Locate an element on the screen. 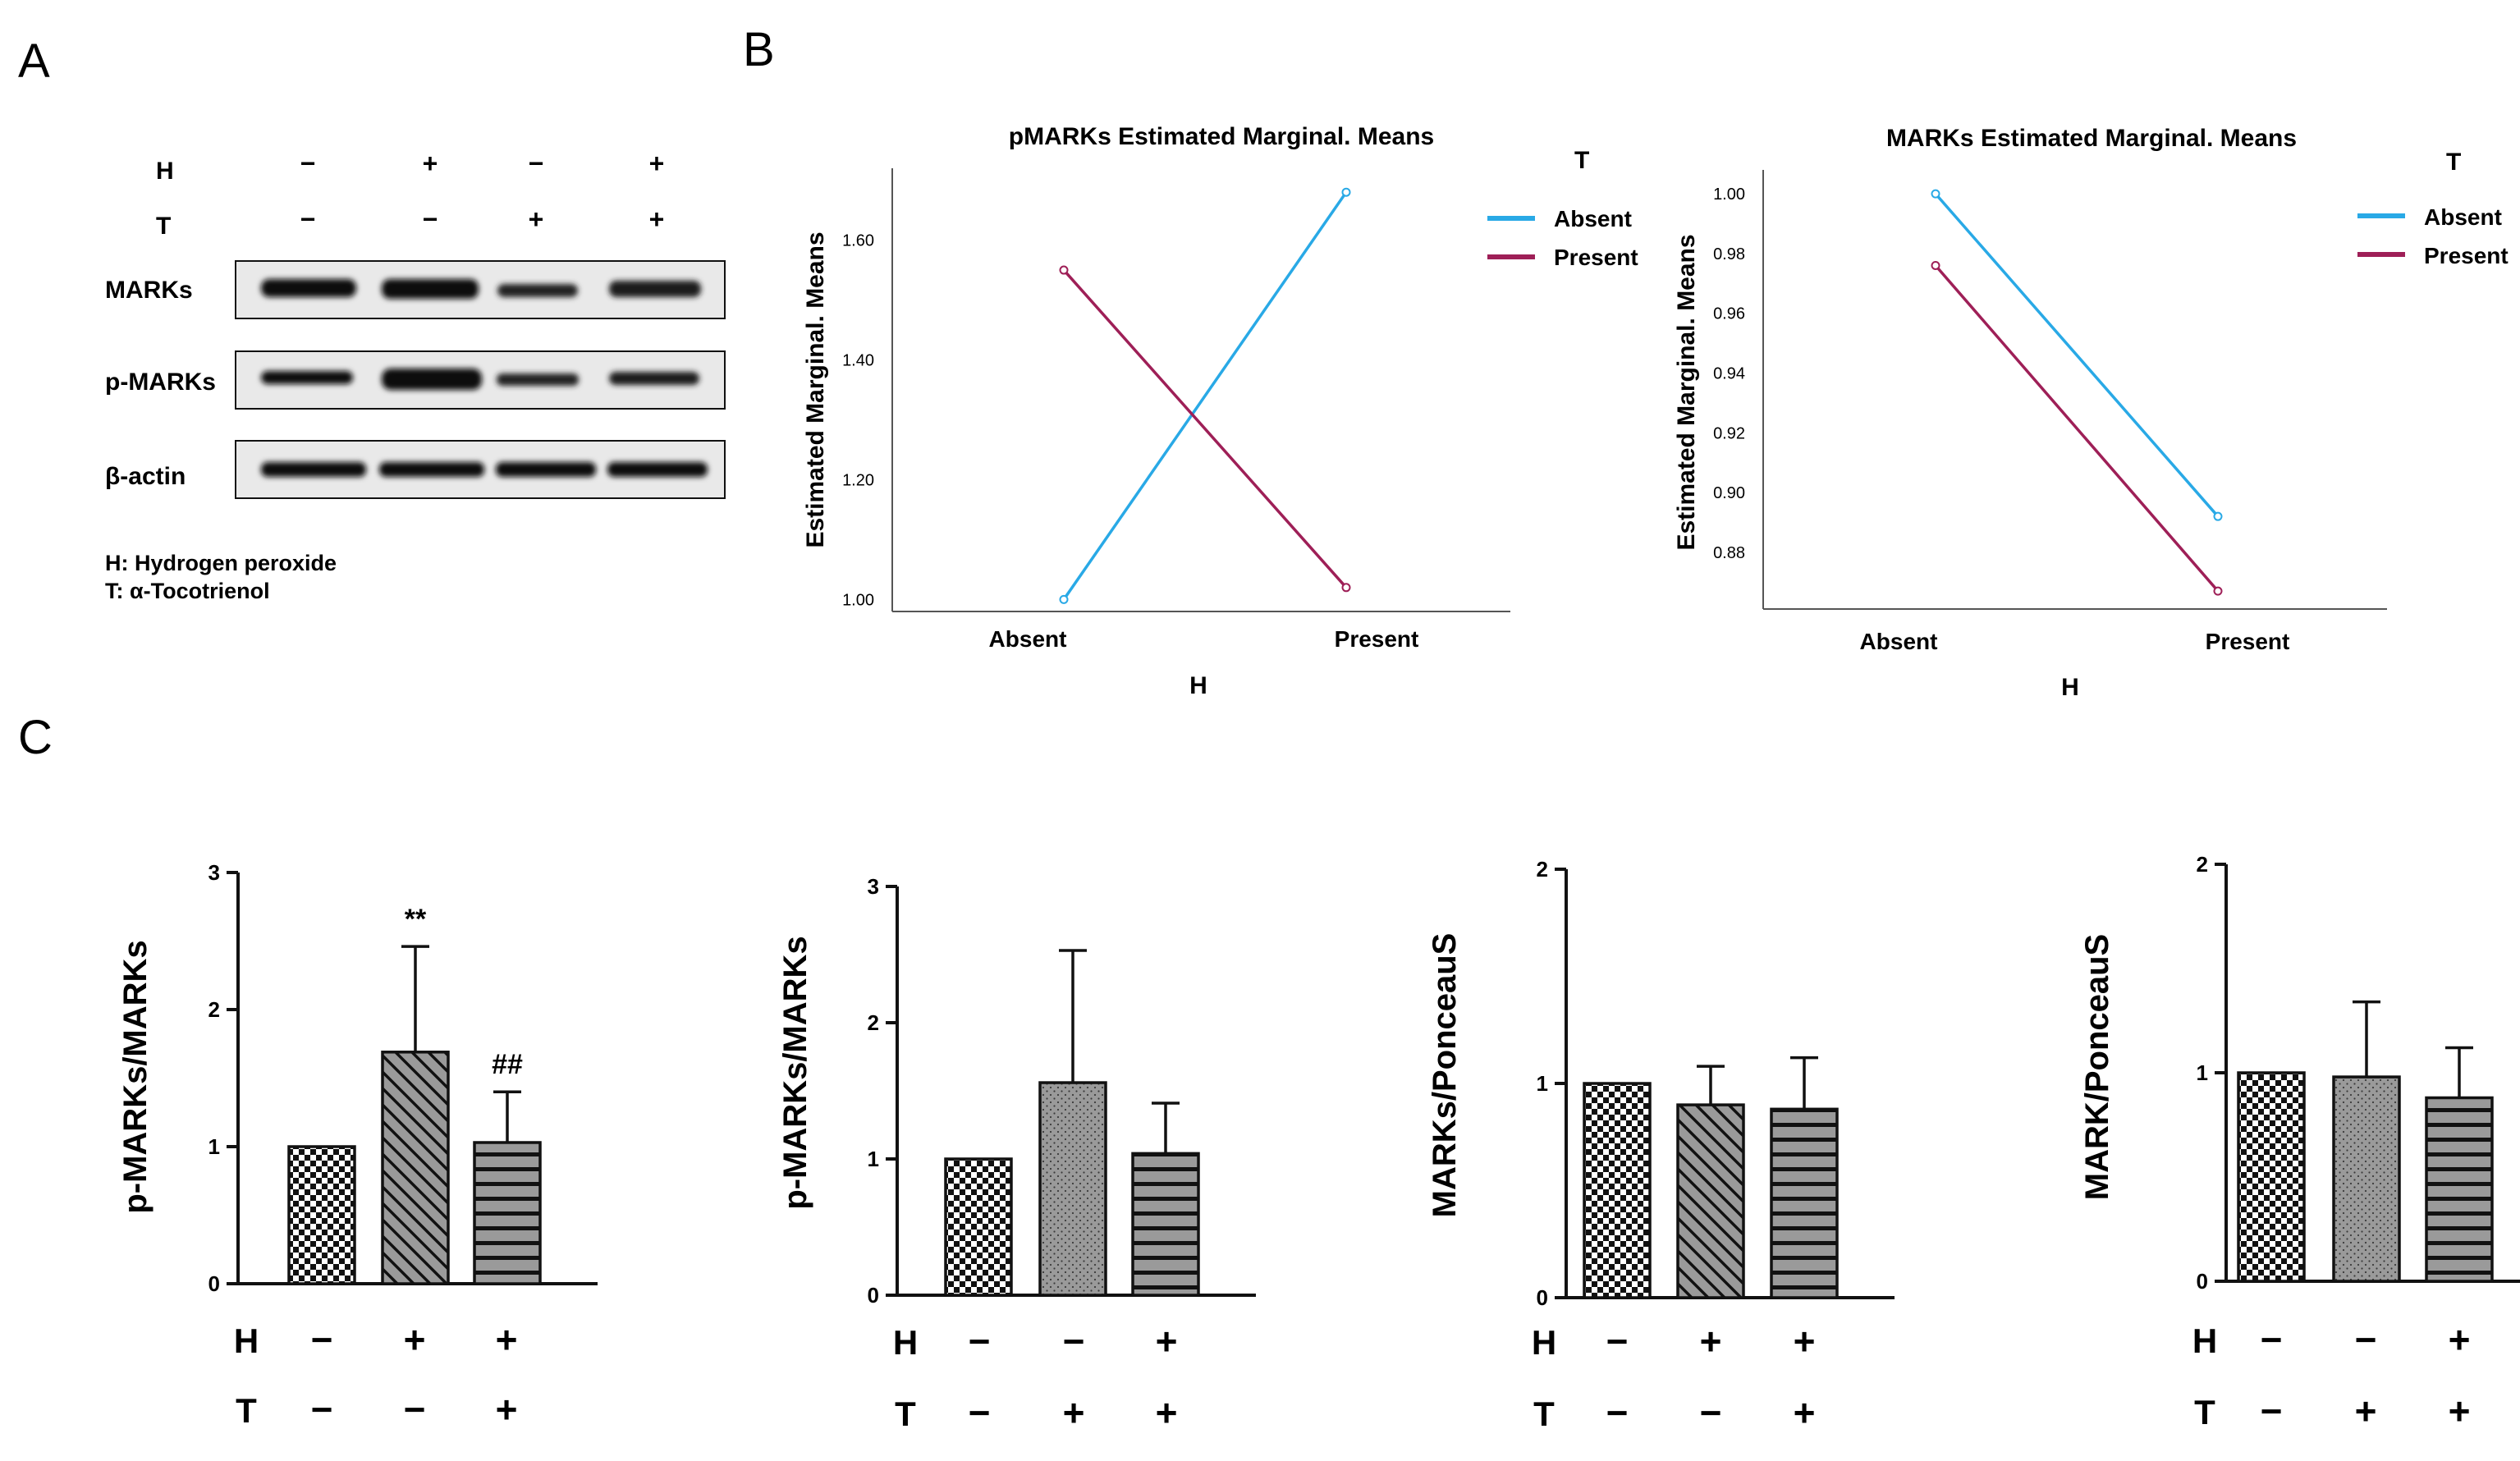 Image resolution: width=2520 pixels, height=1461 pixels. blot-legend-h: H: Hydrogen peroxide is located at coordinates (221, 563).